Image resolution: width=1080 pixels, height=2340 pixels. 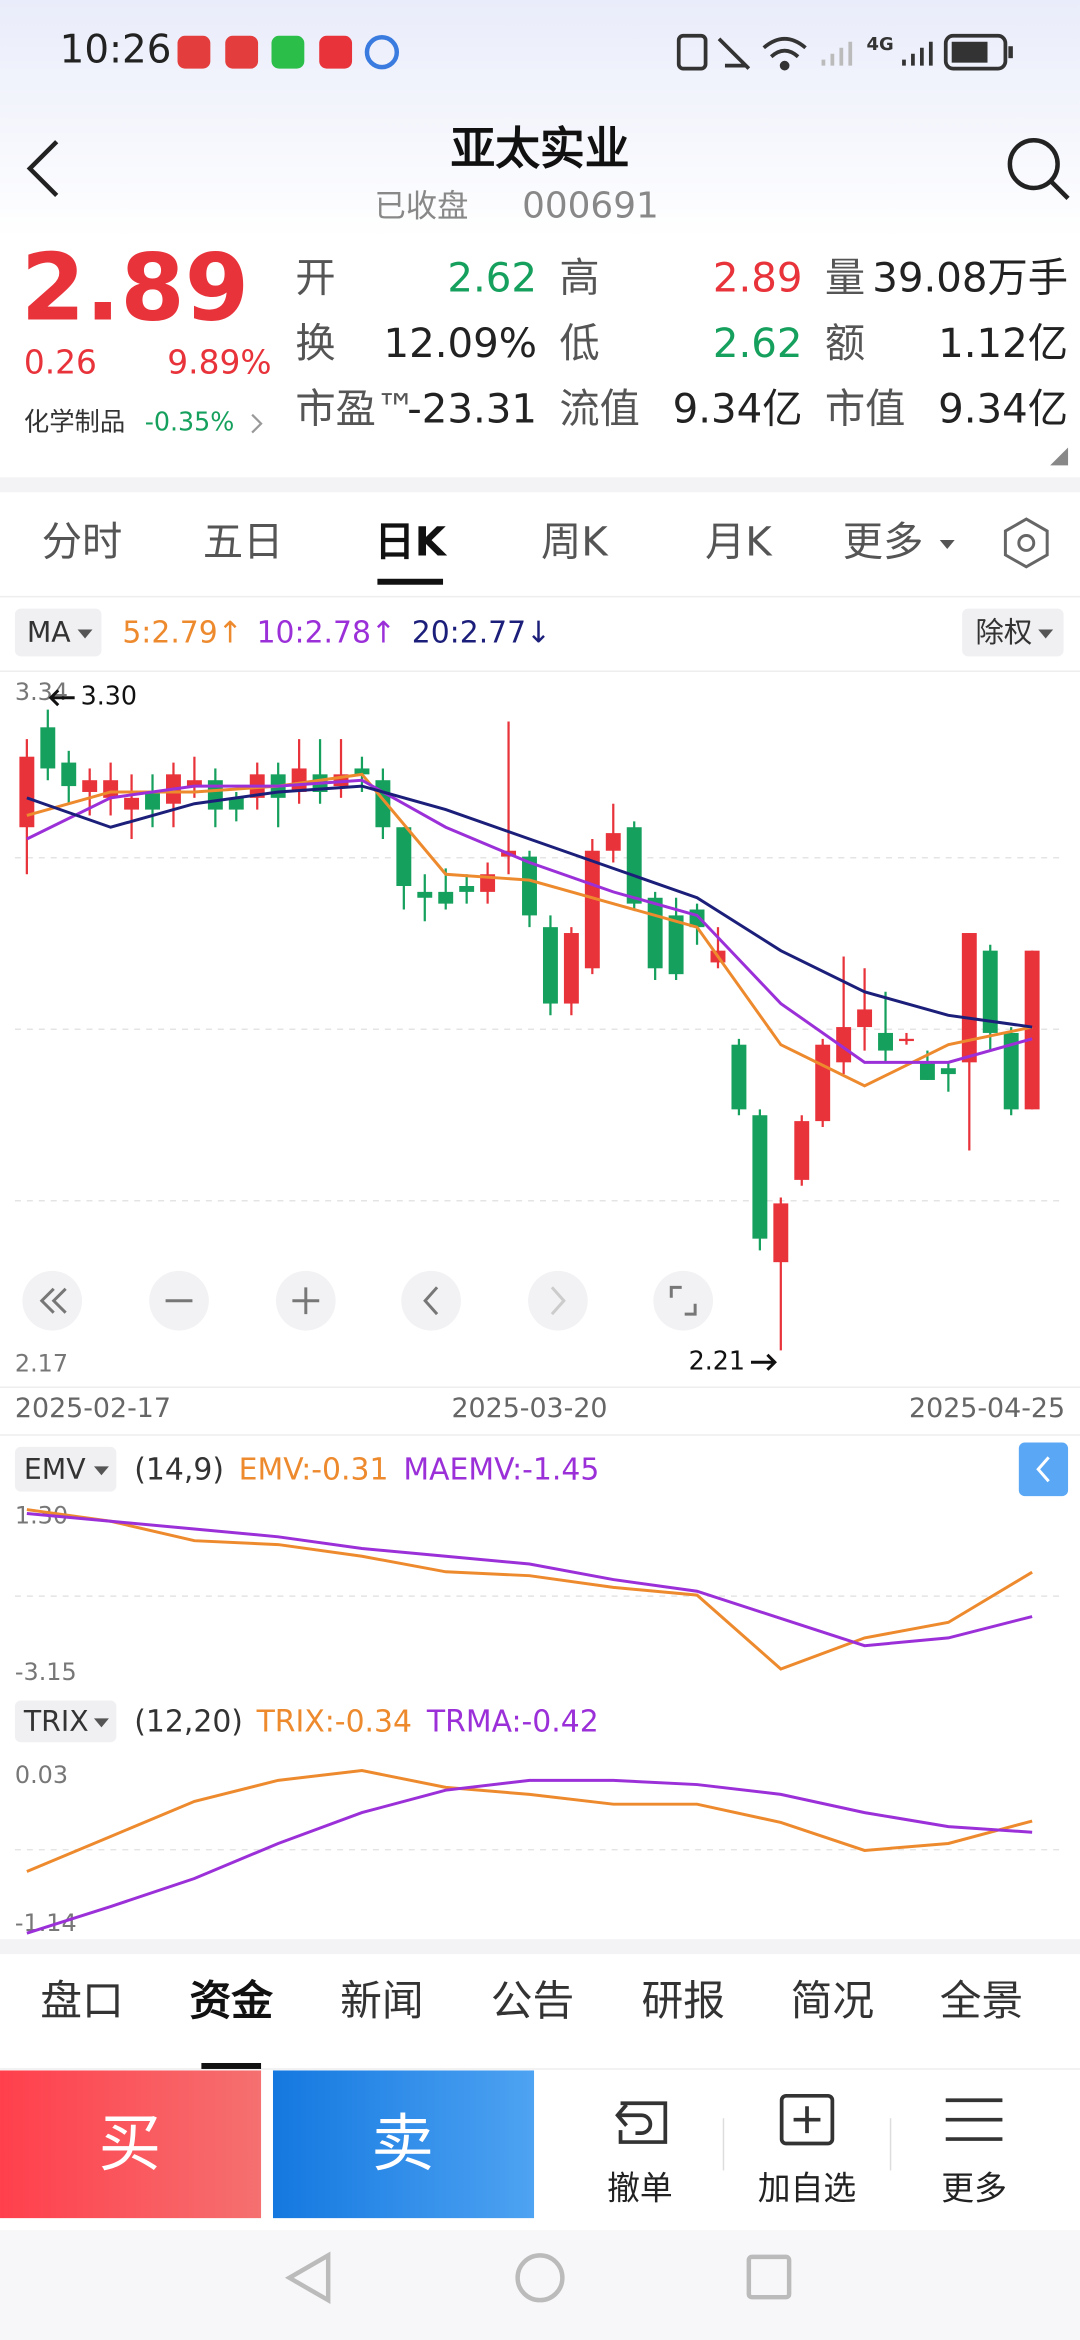 I want to click on settings-icon, so click(x=1026, y=543).